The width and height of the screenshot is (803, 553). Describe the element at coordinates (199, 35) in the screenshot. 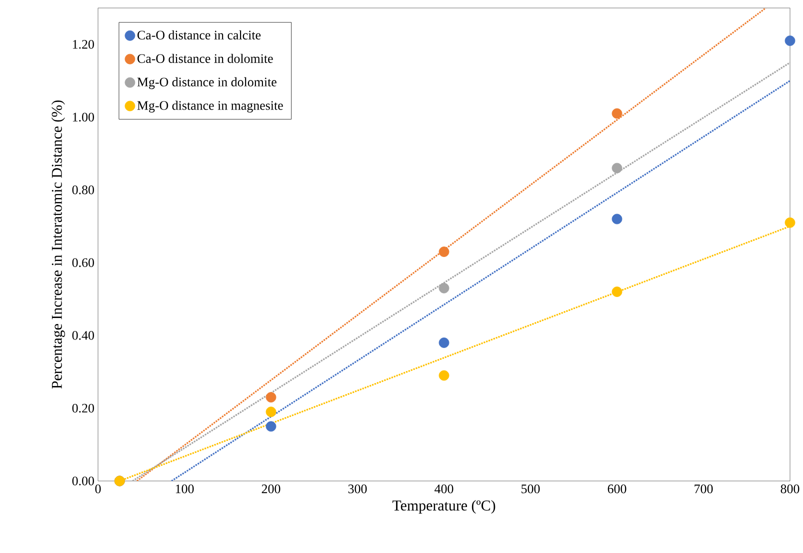

I see `legend-label: Ca-O distance in calcite` at that location.